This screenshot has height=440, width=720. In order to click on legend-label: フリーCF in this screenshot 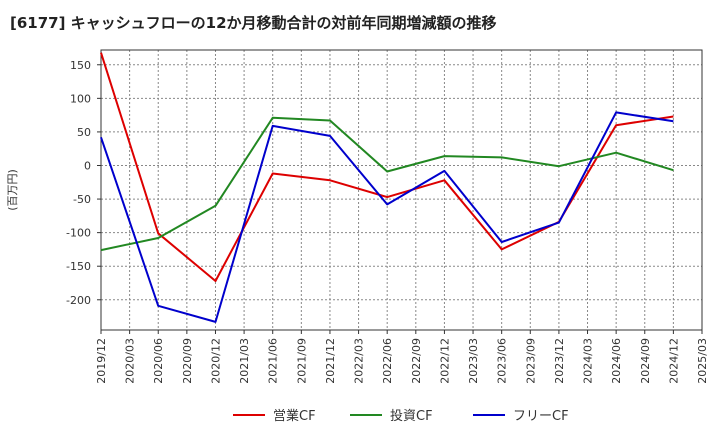, I will do `click(541, 416)`.